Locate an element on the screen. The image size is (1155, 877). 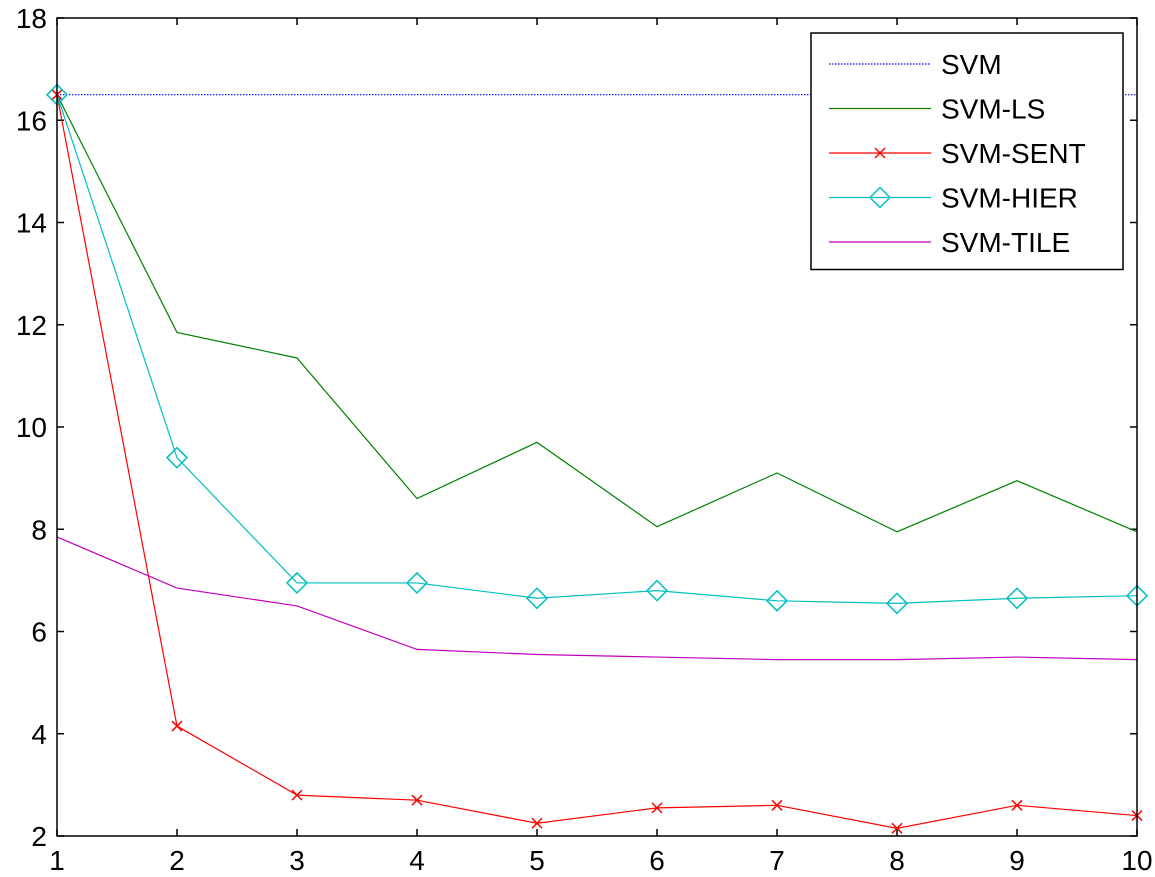
x-tick-label: 7 is located at coordinates (777, 860).